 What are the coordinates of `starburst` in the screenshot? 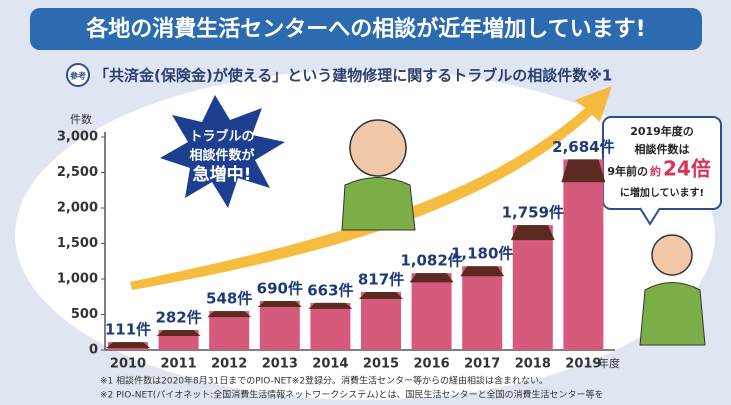 It's located at (222, 151).